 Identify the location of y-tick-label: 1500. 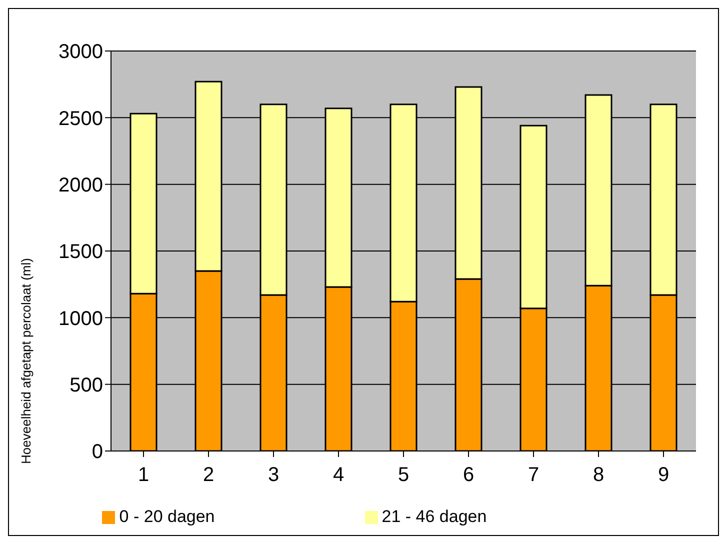
(80, 252).